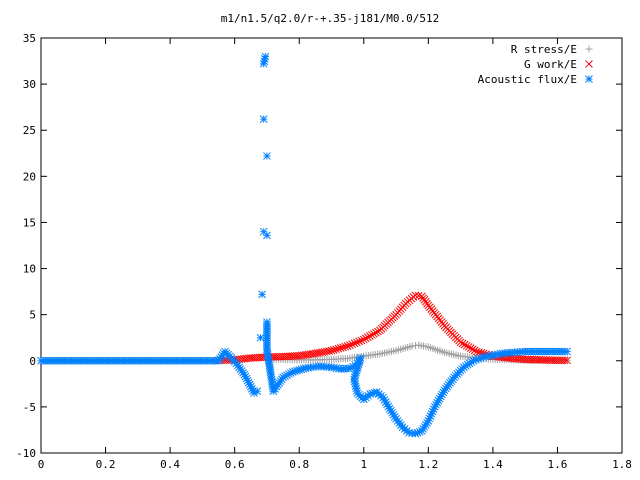  Describe the element at coordinates (550, 64) in the screenshot. I see `legend-label: G work/E` at that location.